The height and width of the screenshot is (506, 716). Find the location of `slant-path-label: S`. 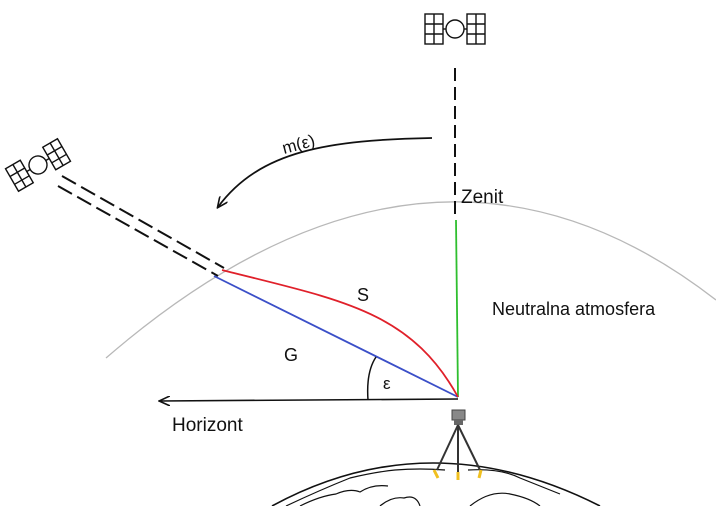

slant-path-label: S is located at coordinates (363, 295).